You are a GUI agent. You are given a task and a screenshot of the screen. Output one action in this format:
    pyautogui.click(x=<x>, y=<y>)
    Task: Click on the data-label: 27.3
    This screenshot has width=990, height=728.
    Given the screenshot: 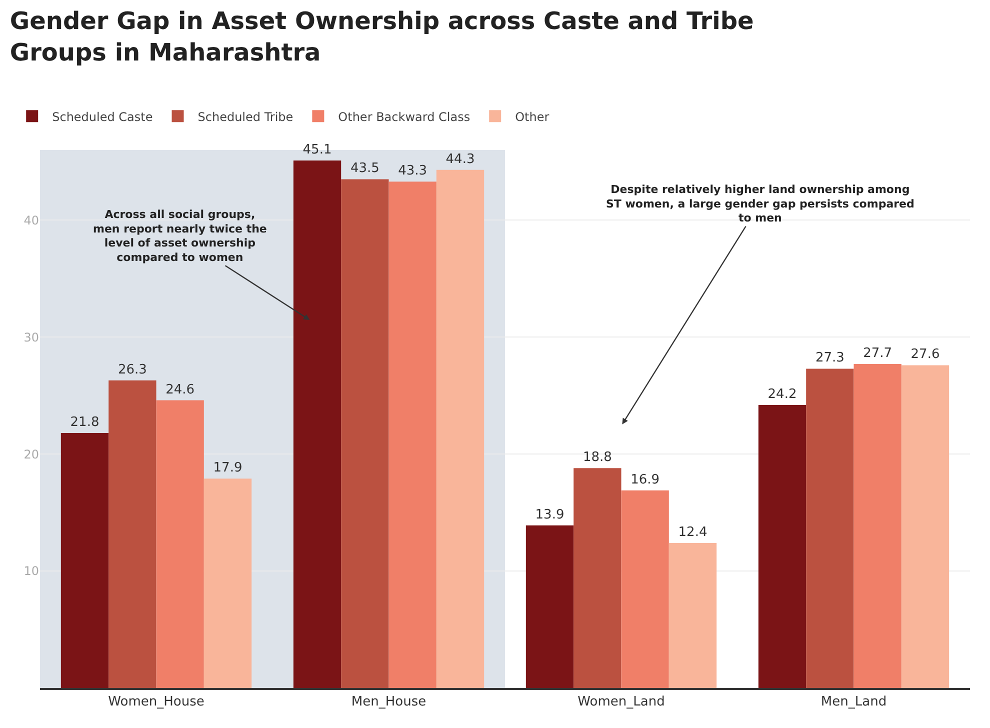 What is the action you would take?
    pyautogui.click(x=829, y=358)
    